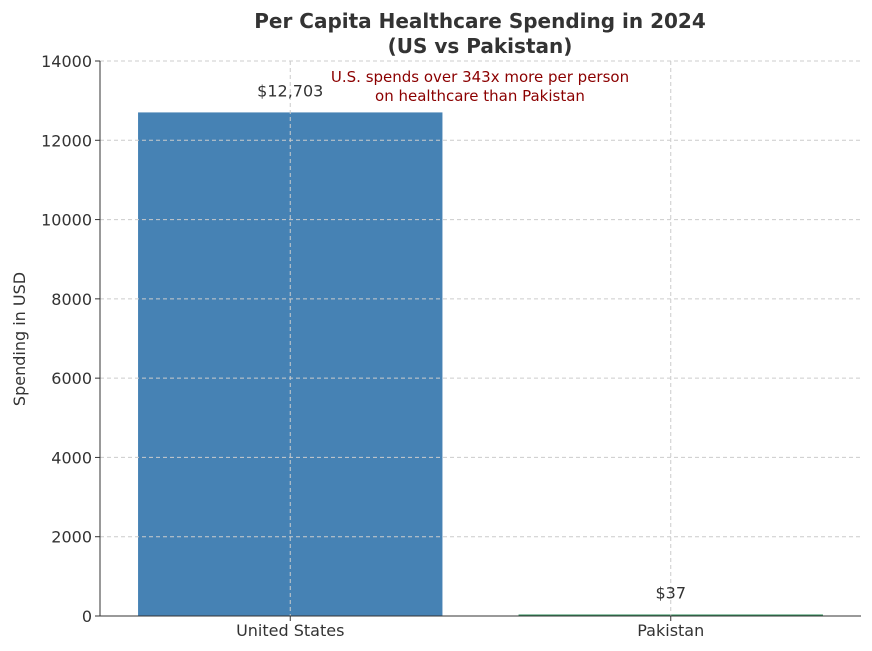  What do you see at coordinates (480, 96) in the screenshot?
I see `annotation-line-2: on healthcare than Pakistan` at bounding box center [480, 96].